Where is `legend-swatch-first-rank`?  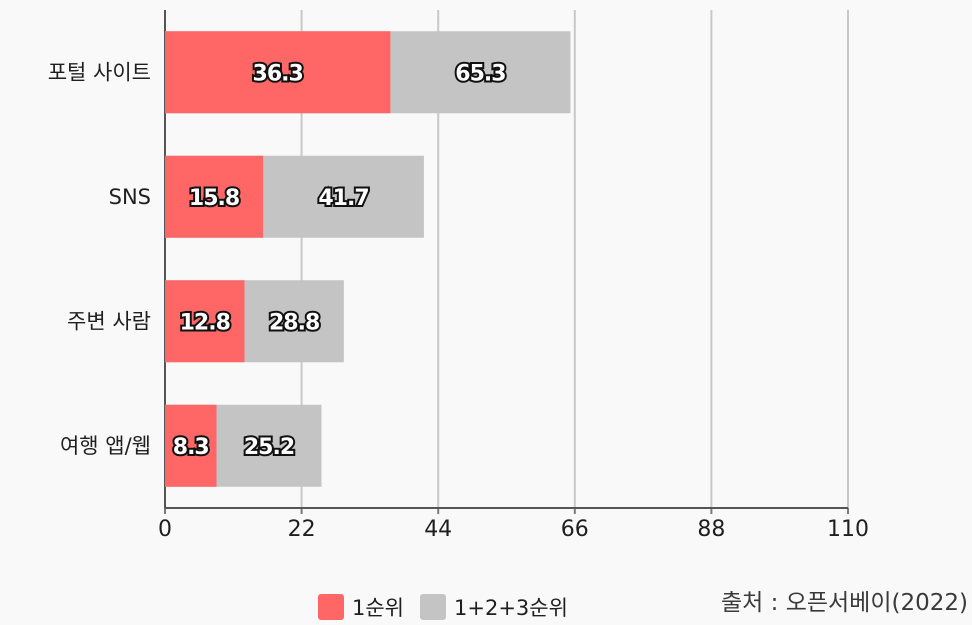
legend-swatch-first-rank is located at coordinates (331, 607).